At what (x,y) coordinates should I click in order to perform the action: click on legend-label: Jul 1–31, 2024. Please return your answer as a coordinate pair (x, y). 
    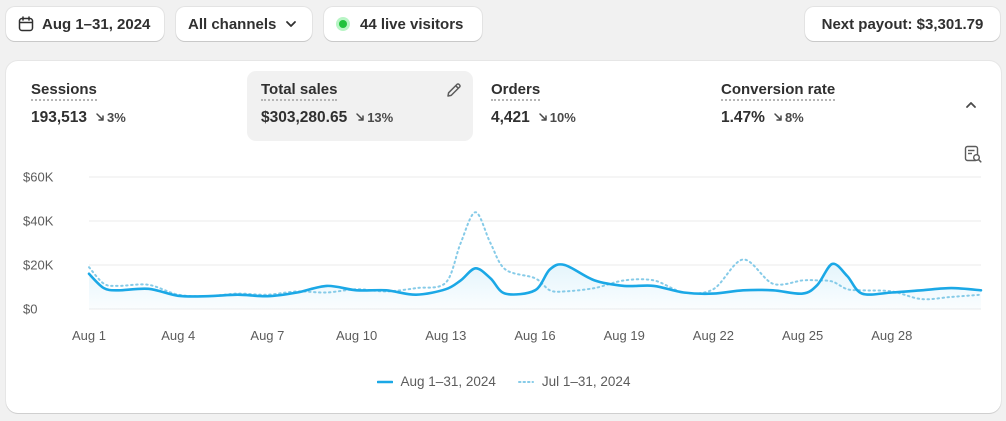
    Looking at the image, I should click on (586, 381).